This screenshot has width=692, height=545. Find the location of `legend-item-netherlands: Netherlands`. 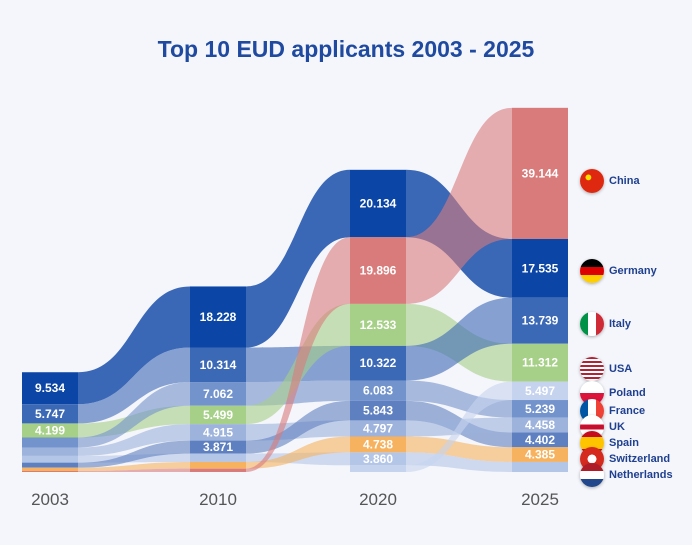

legend-item-netherlands: Netherlands is located at coordinates (626, 475).